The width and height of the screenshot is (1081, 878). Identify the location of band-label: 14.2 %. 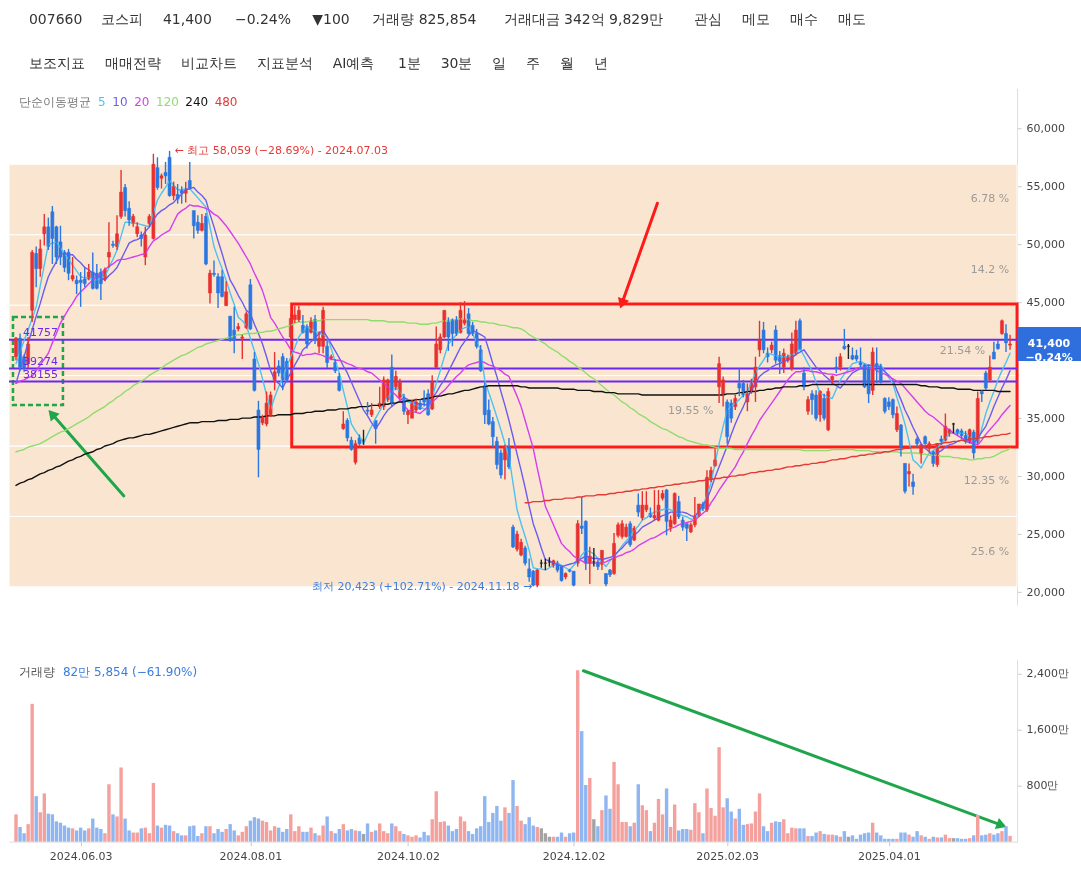
(990, 269).